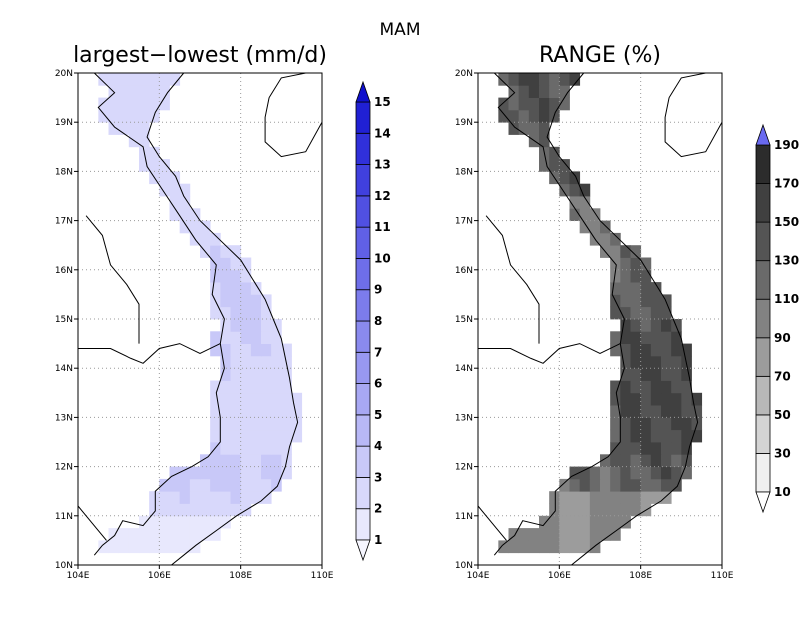 The image size is (800, 618). What do you see at coordinates (559, 576) in the screenshot?
I see `x-tick-label: 106E` at bounding box center [559, 576].